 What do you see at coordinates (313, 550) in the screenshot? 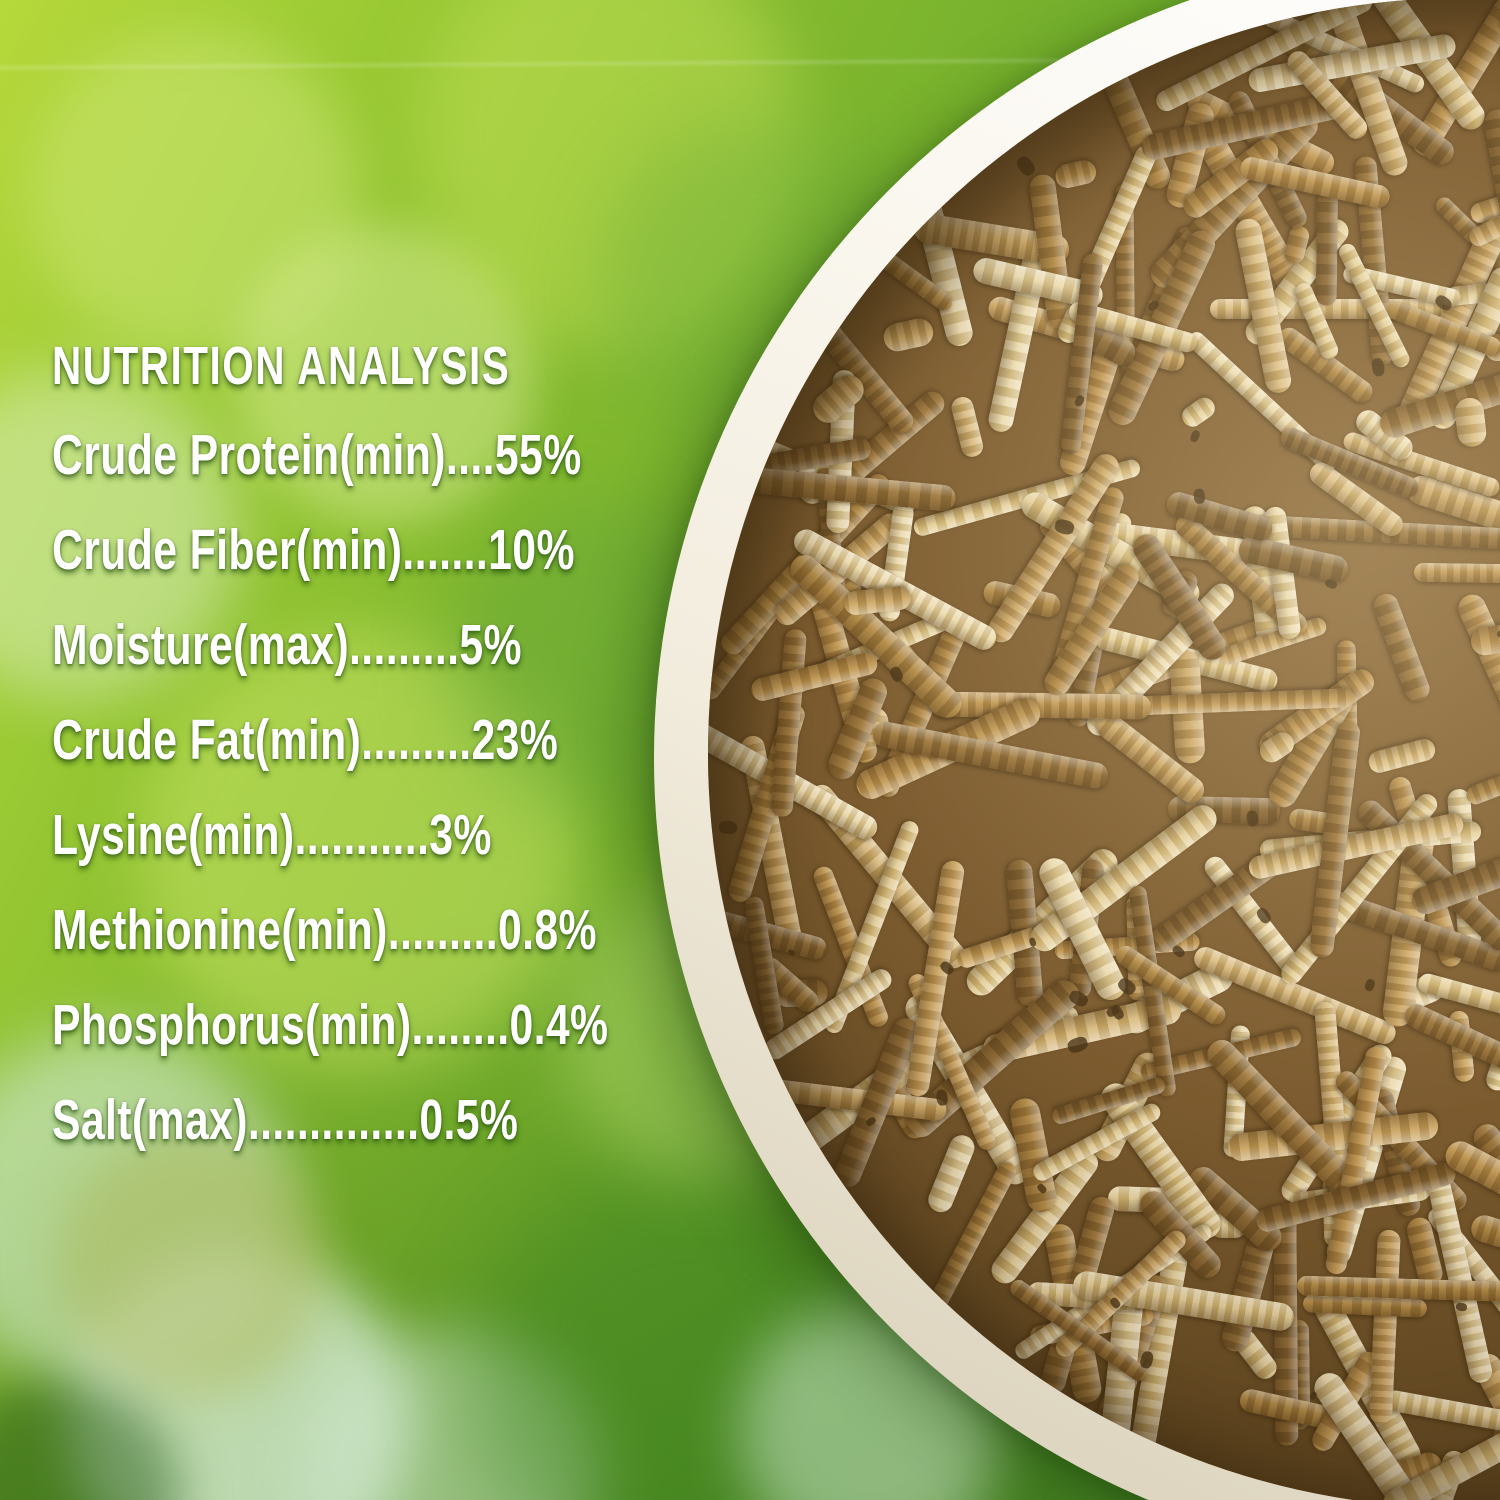
I see `nutrition-row-text: Crude Fiber(min).......10%` at bounding box center [313, 550].